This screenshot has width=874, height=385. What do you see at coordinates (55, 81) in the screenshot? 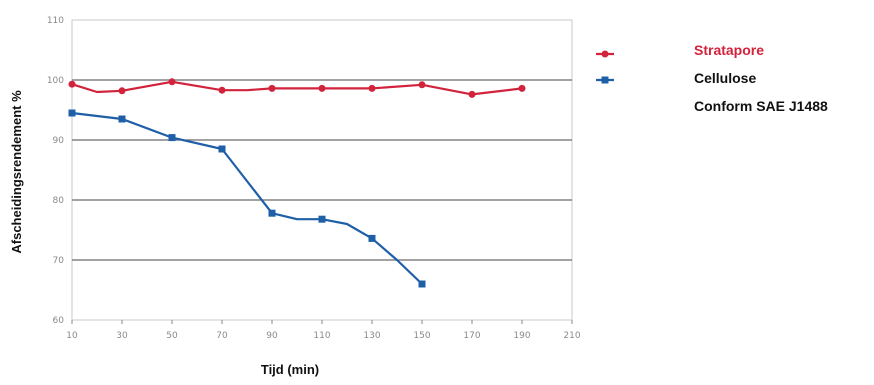
I see `y-tick-label: 100` at bounding box center [55, 81].